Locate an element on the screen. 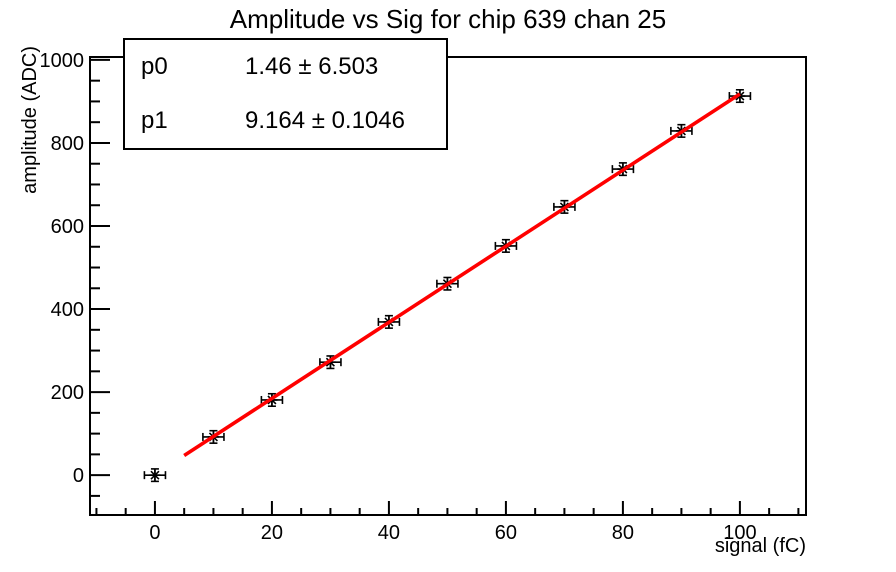 The height and width of the screenshot is (572, 896). x-tick-label: 40 is located at coordinates (389, 533).